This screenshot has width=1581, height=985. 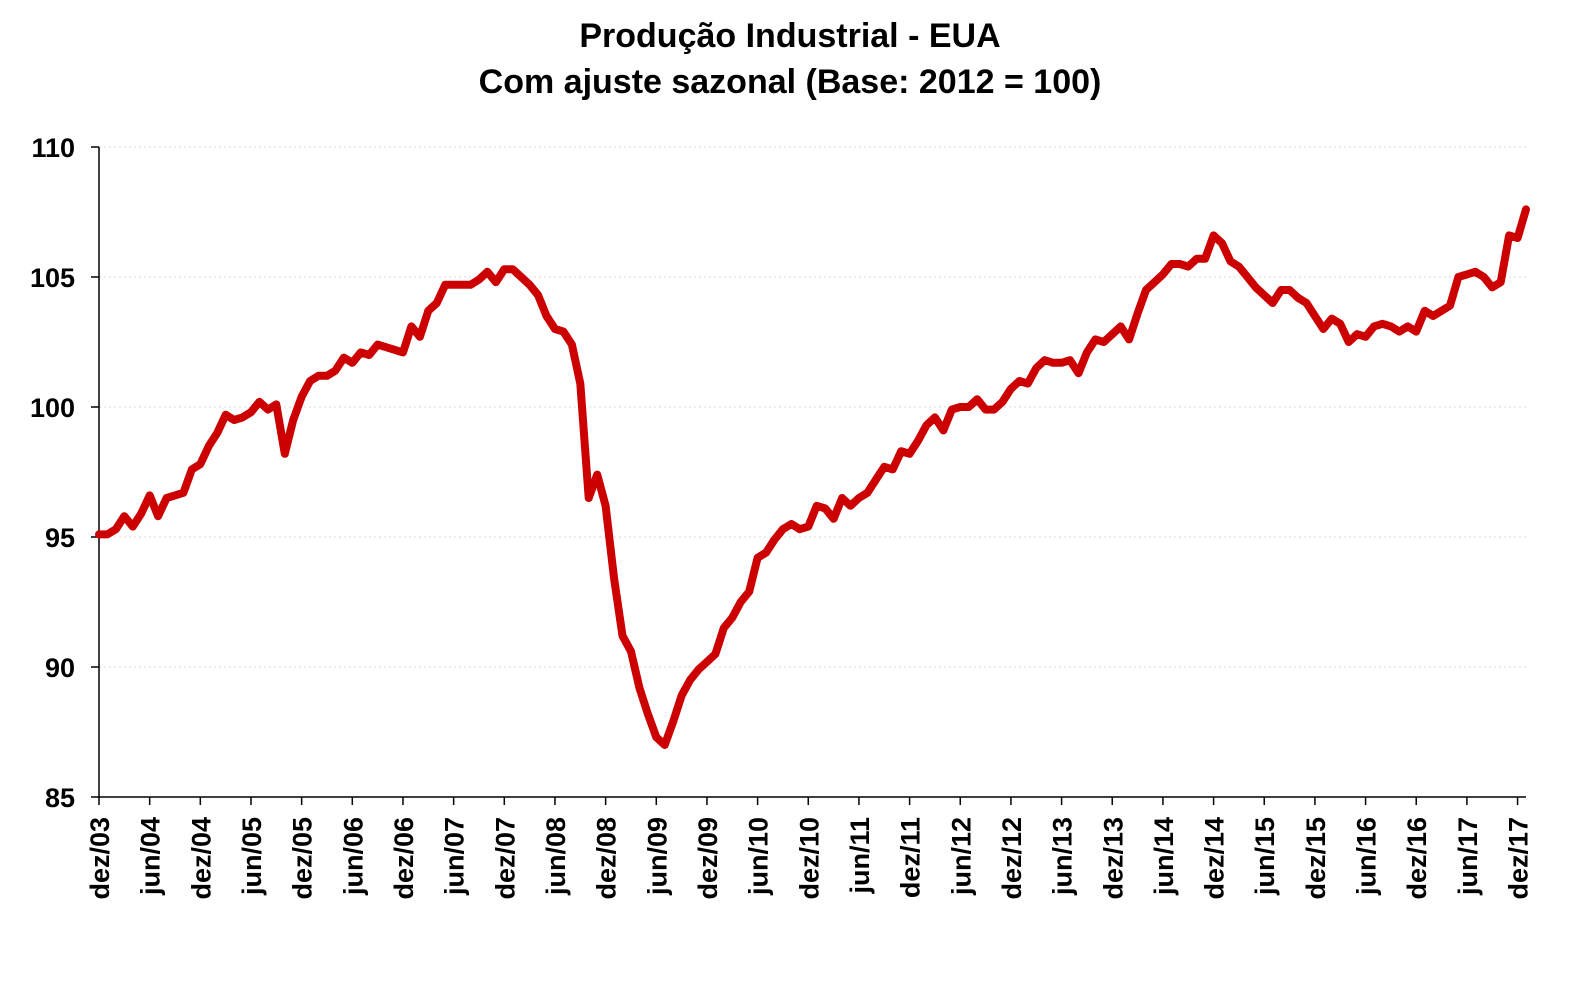 I want to click on x-tick-label: dez/15, so click(x=1316, y=858).